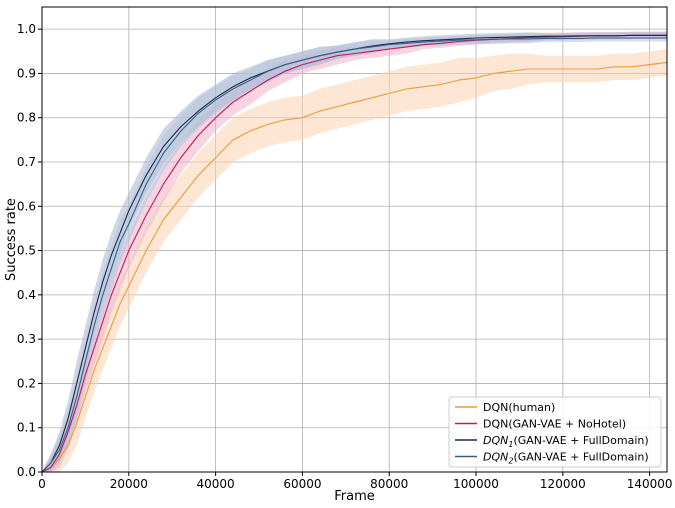  Describe the element at coordinates (26, 339) in the screenshot. I see `y-tick-label: 0.3` at that location.